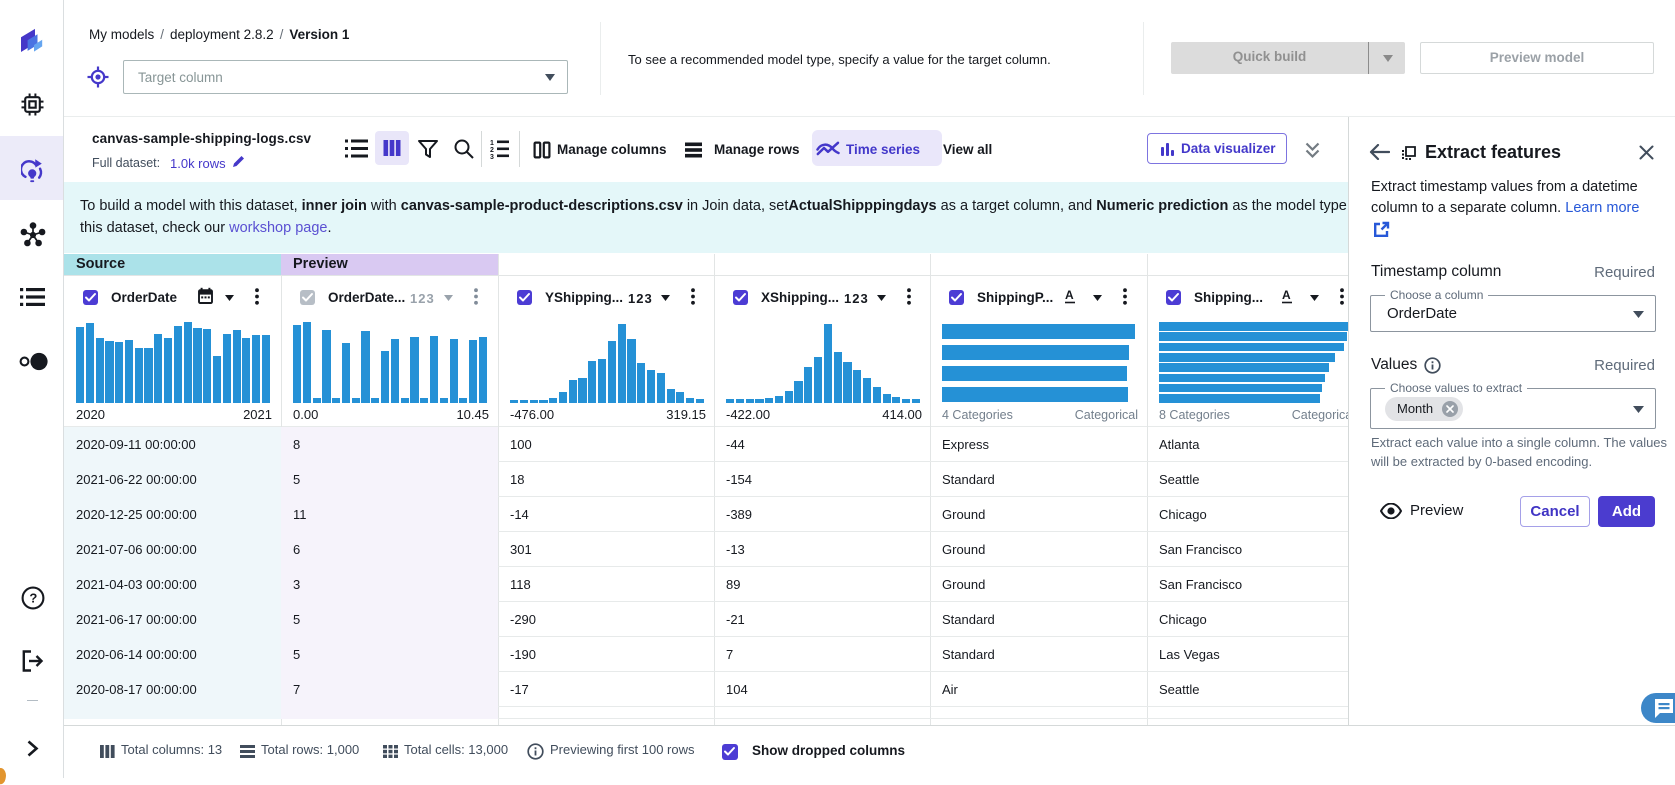  Describe the element at coordinates (492, 150) in the screenshot. I see `svg-text: 2` at that location.